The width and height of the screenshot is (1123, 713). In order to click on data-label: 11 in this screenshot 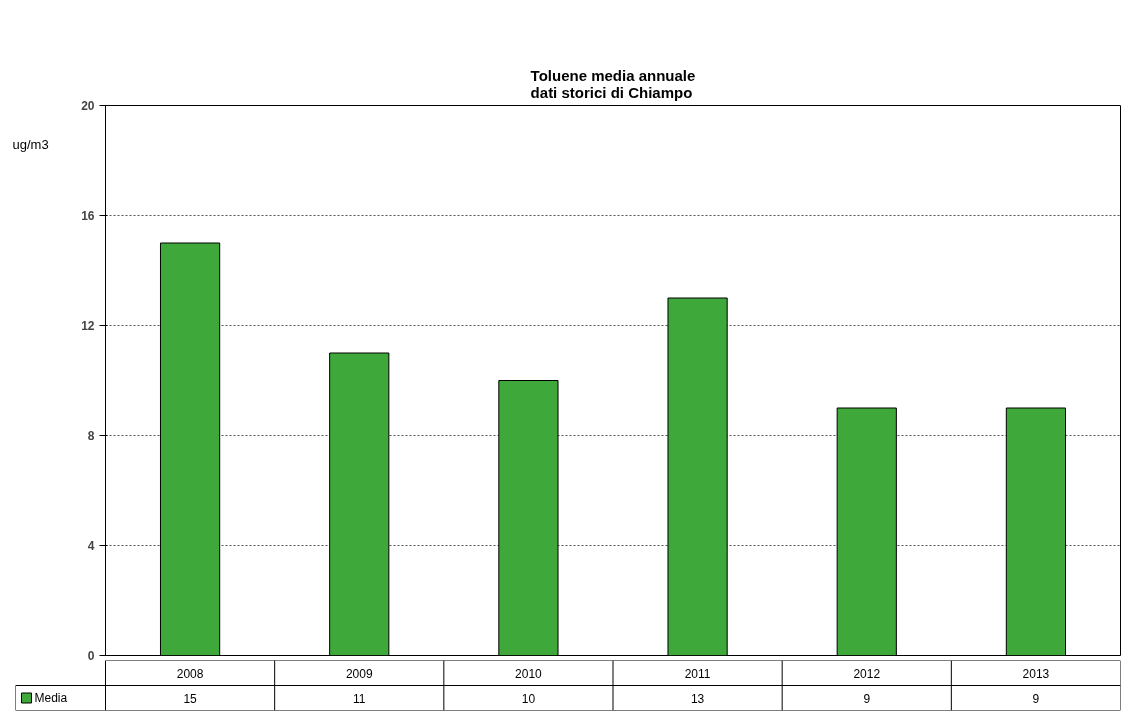, I will do `click(359, 698)`.